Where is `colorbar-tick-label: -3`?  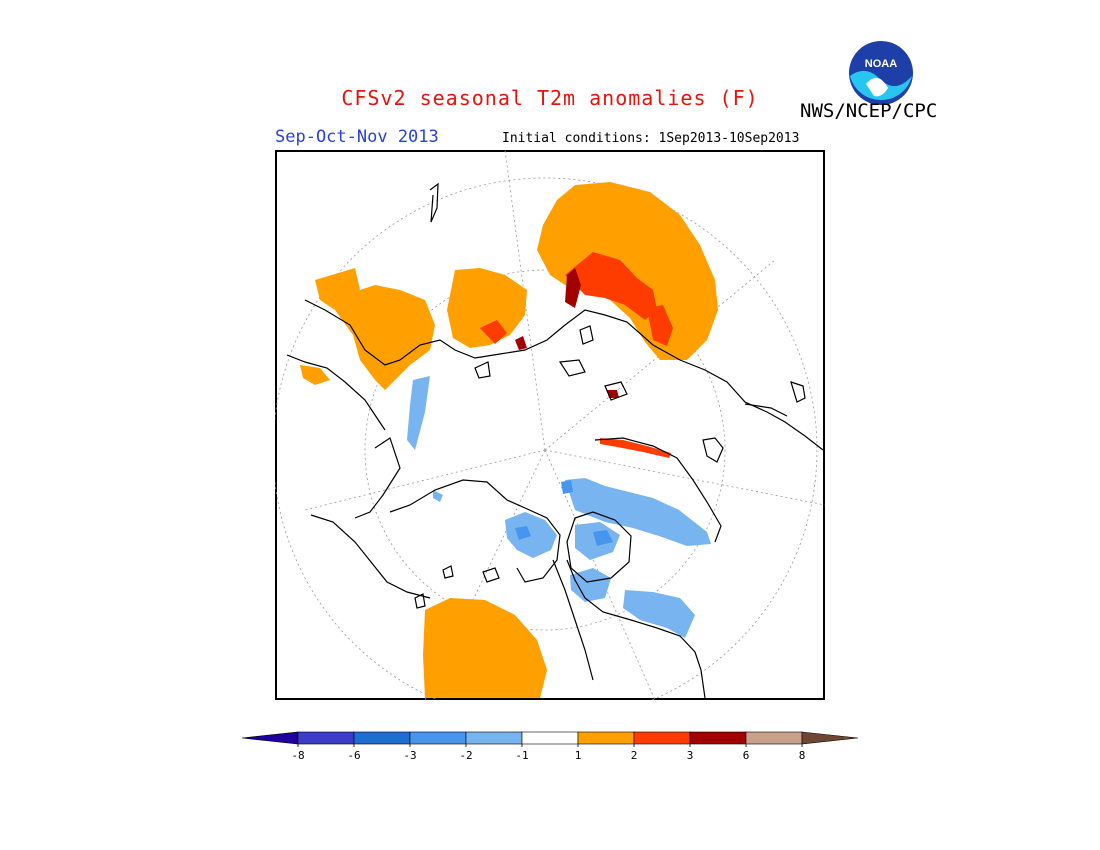 colorbar-tick-label: -3 is located at coordinates (409, 755).